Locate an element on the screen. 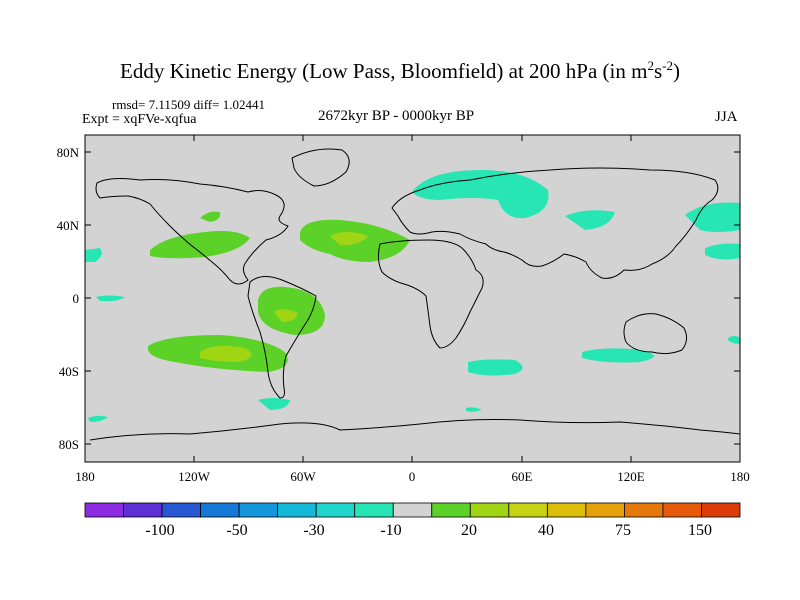 The image size is (800, 600). australia-coast is located at coordinates (655, 334).